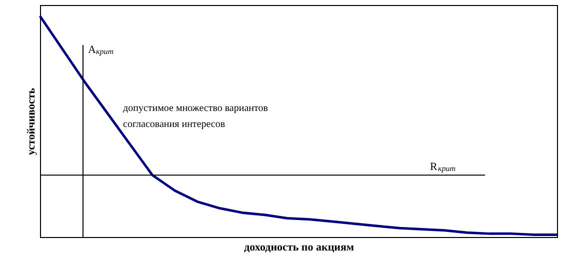  Describe the element at coordinates (101, 50) in the screenshot. I see `annotation: Aкрит` at that location.